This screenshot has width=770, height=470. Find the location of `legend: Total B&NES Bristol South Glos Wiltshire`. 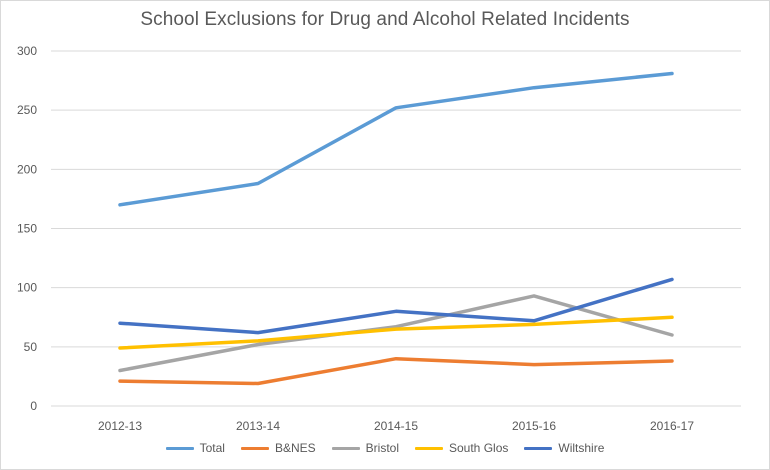

legend: Total B&NES Bristol South Glos Wiltshire is located at coordinates (385, 448).